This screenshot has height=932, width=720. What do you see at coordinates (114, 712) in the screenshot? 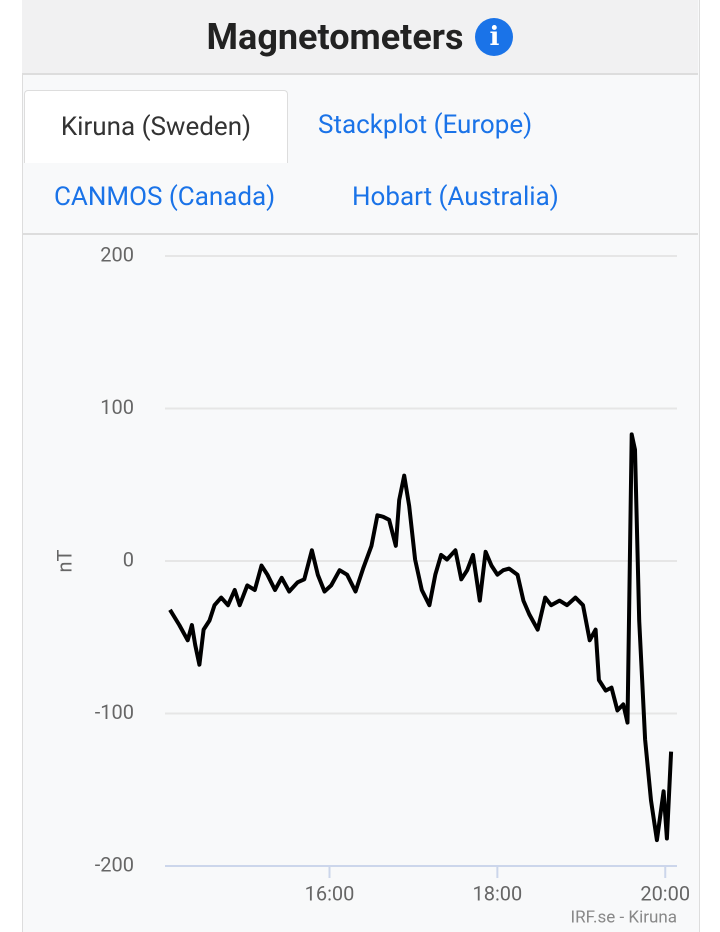
I see `y-tick-label: -100` at bounding box center [114, 712].